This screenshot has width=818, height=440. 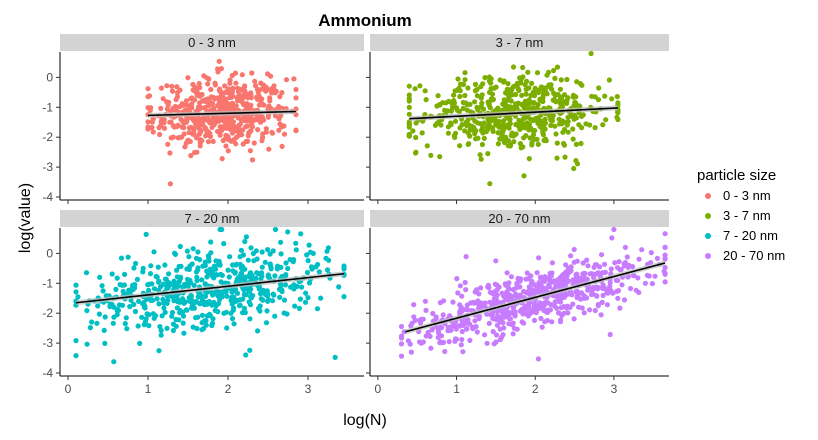 I want to click on y-tick-label: 0, so click(x=49, y=253).